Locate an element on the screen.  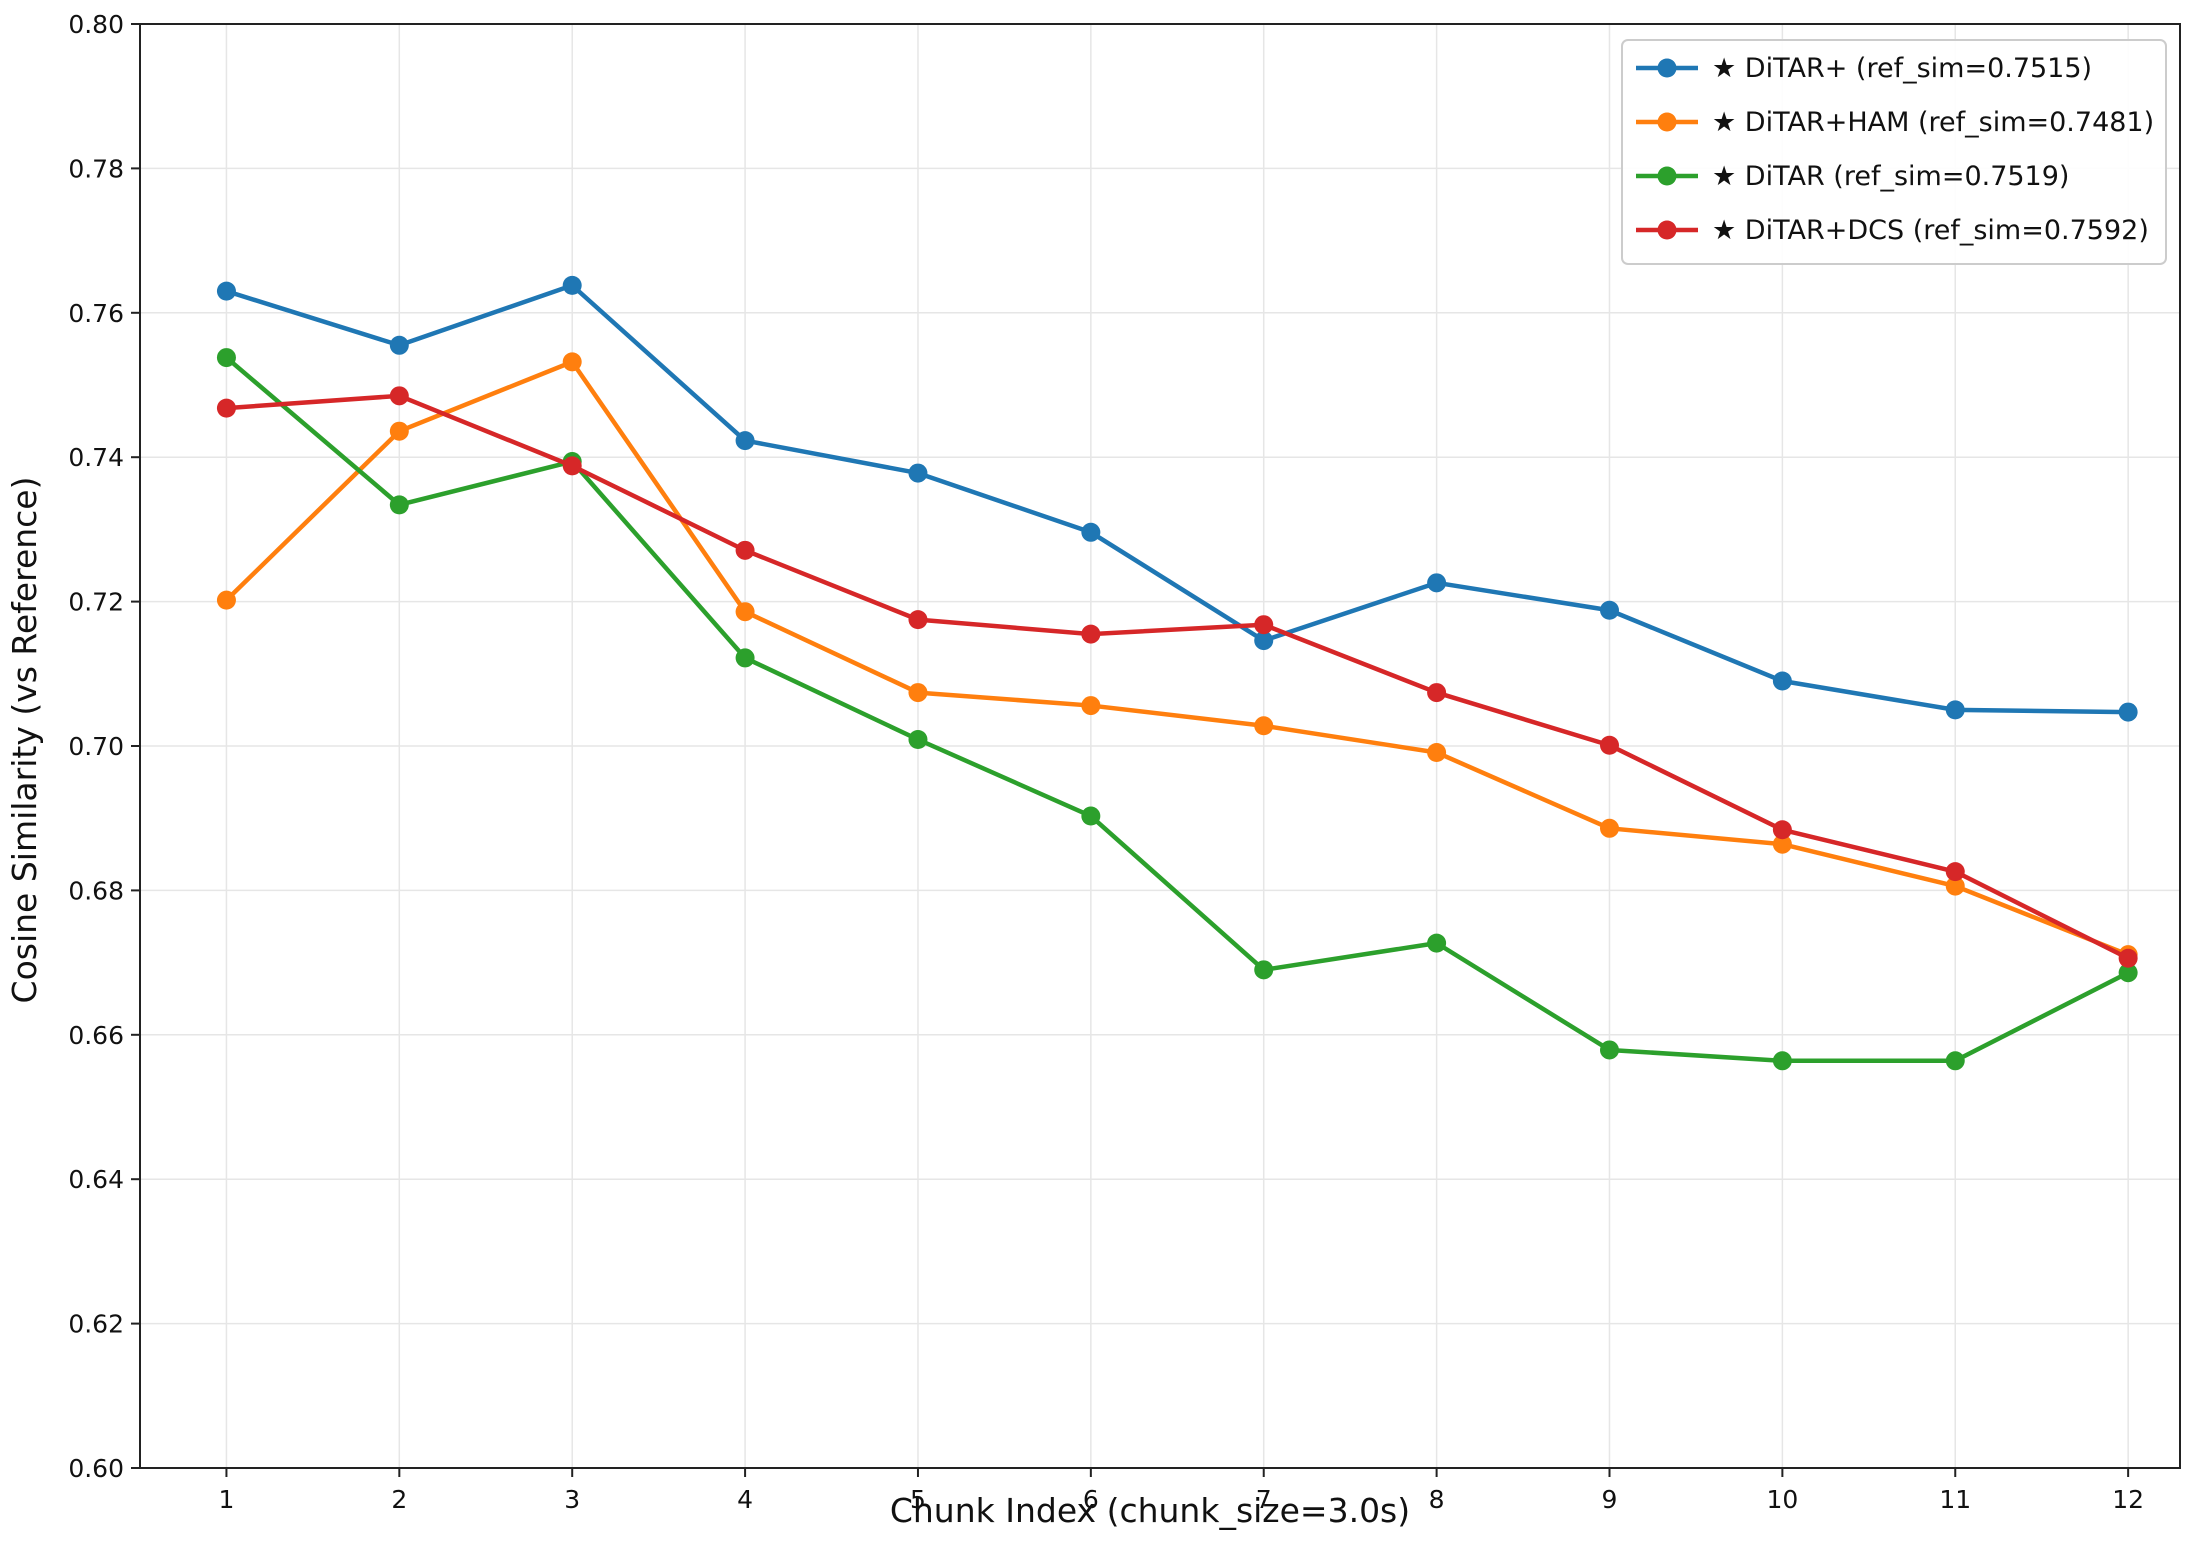
y-tick-label: 0.76 is located at coordinates (96, 313).